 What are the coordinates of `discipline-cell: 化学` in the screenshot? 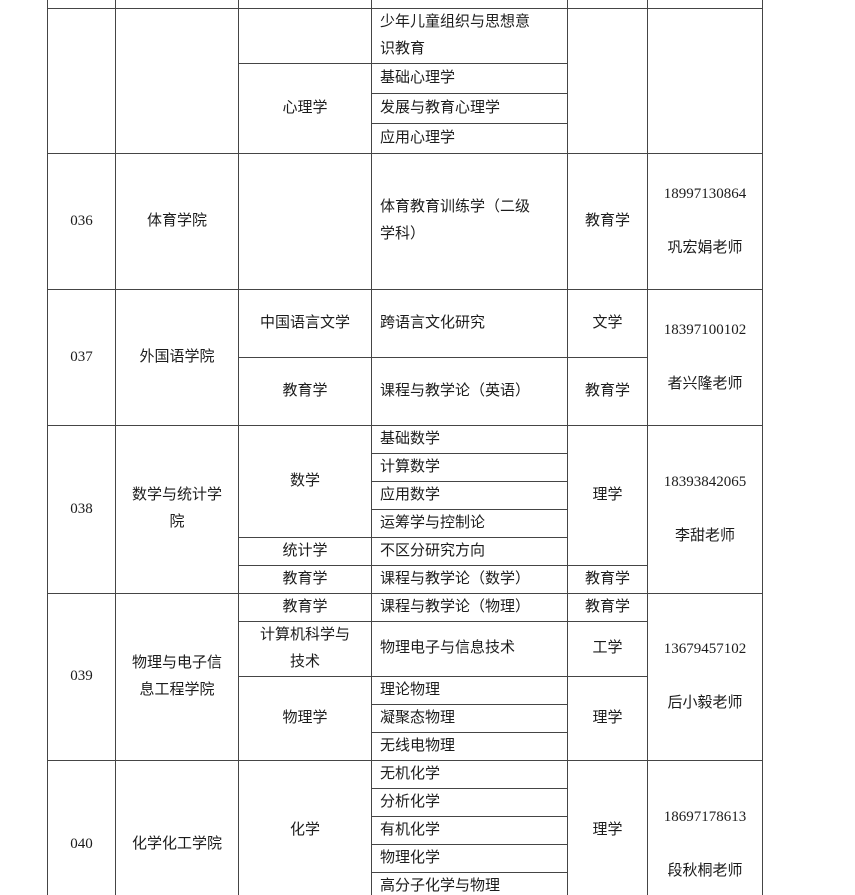 It's located at (305, 827).